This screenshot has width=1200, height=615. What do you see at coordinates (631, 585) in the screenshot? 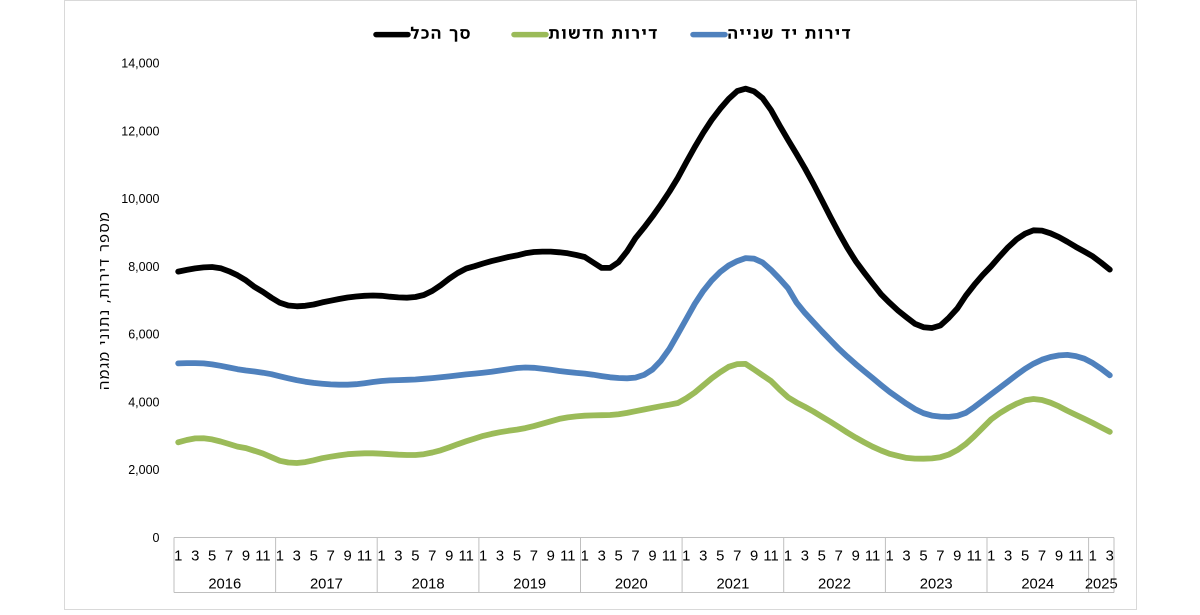
I see `svg-text: 2020` at bounding box center [631, 585].